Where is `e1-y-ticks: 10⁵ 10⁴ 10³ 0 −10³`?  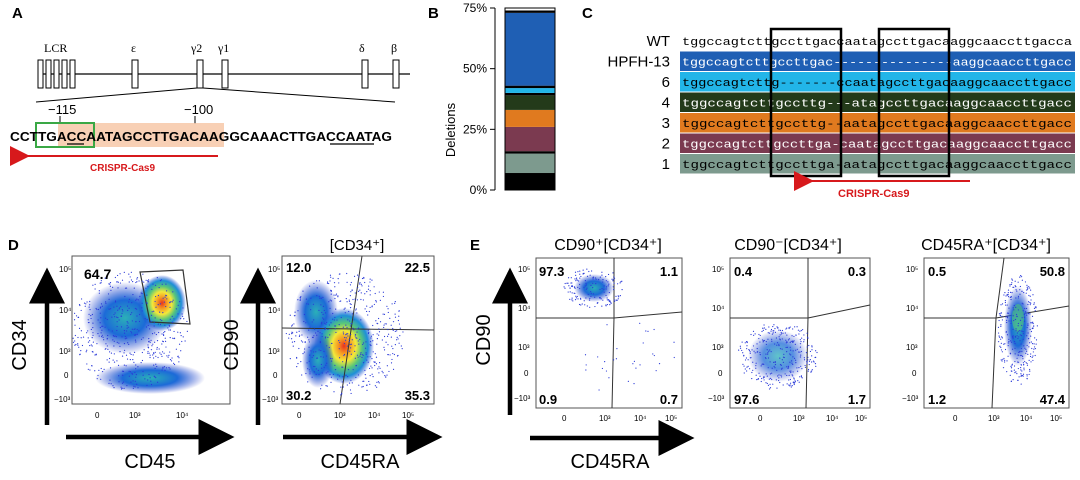
e1-y-ticks: 10⁵ 10⁴ 10³ 0 −10³ is located at coordinates (522, 334).